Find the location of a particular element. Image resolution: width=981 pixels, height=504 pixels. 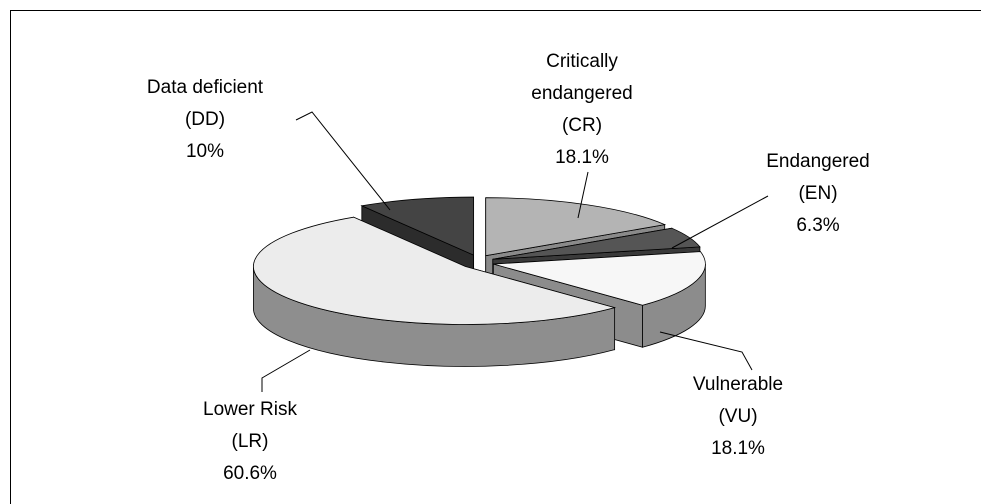

slice-label: (CR) is located at coordinates (582, 125).